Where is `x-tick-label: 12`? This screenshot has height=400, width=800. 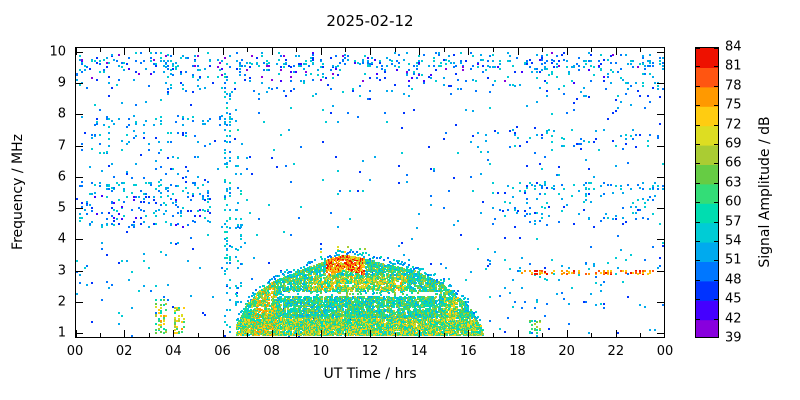
x-tick-label: 12 is located at coordinates (370, 351).